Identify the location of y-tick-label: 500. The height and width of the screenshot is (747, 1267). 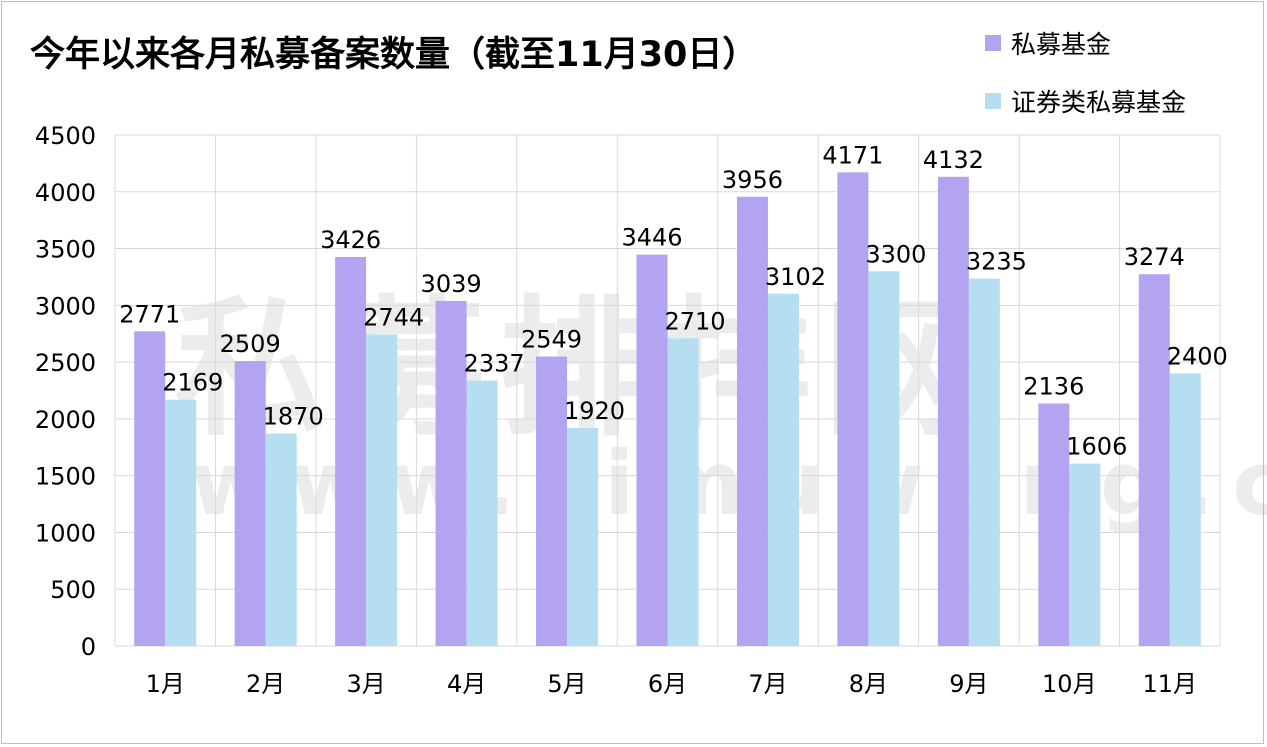
(73, 590).